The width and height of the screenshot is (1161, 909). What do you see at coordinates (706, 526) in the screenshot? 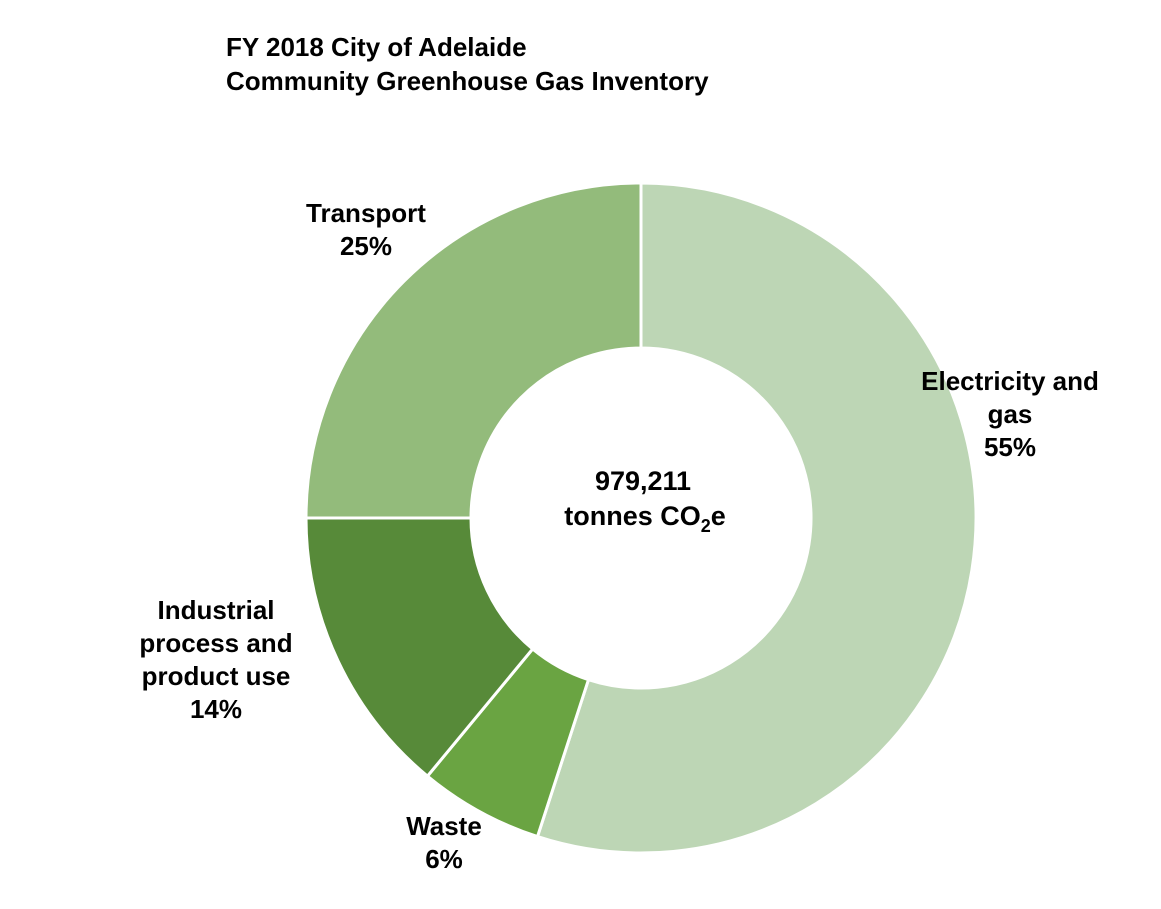
I see `center-unit-subscript: 2` at bounding box center [706, 526].